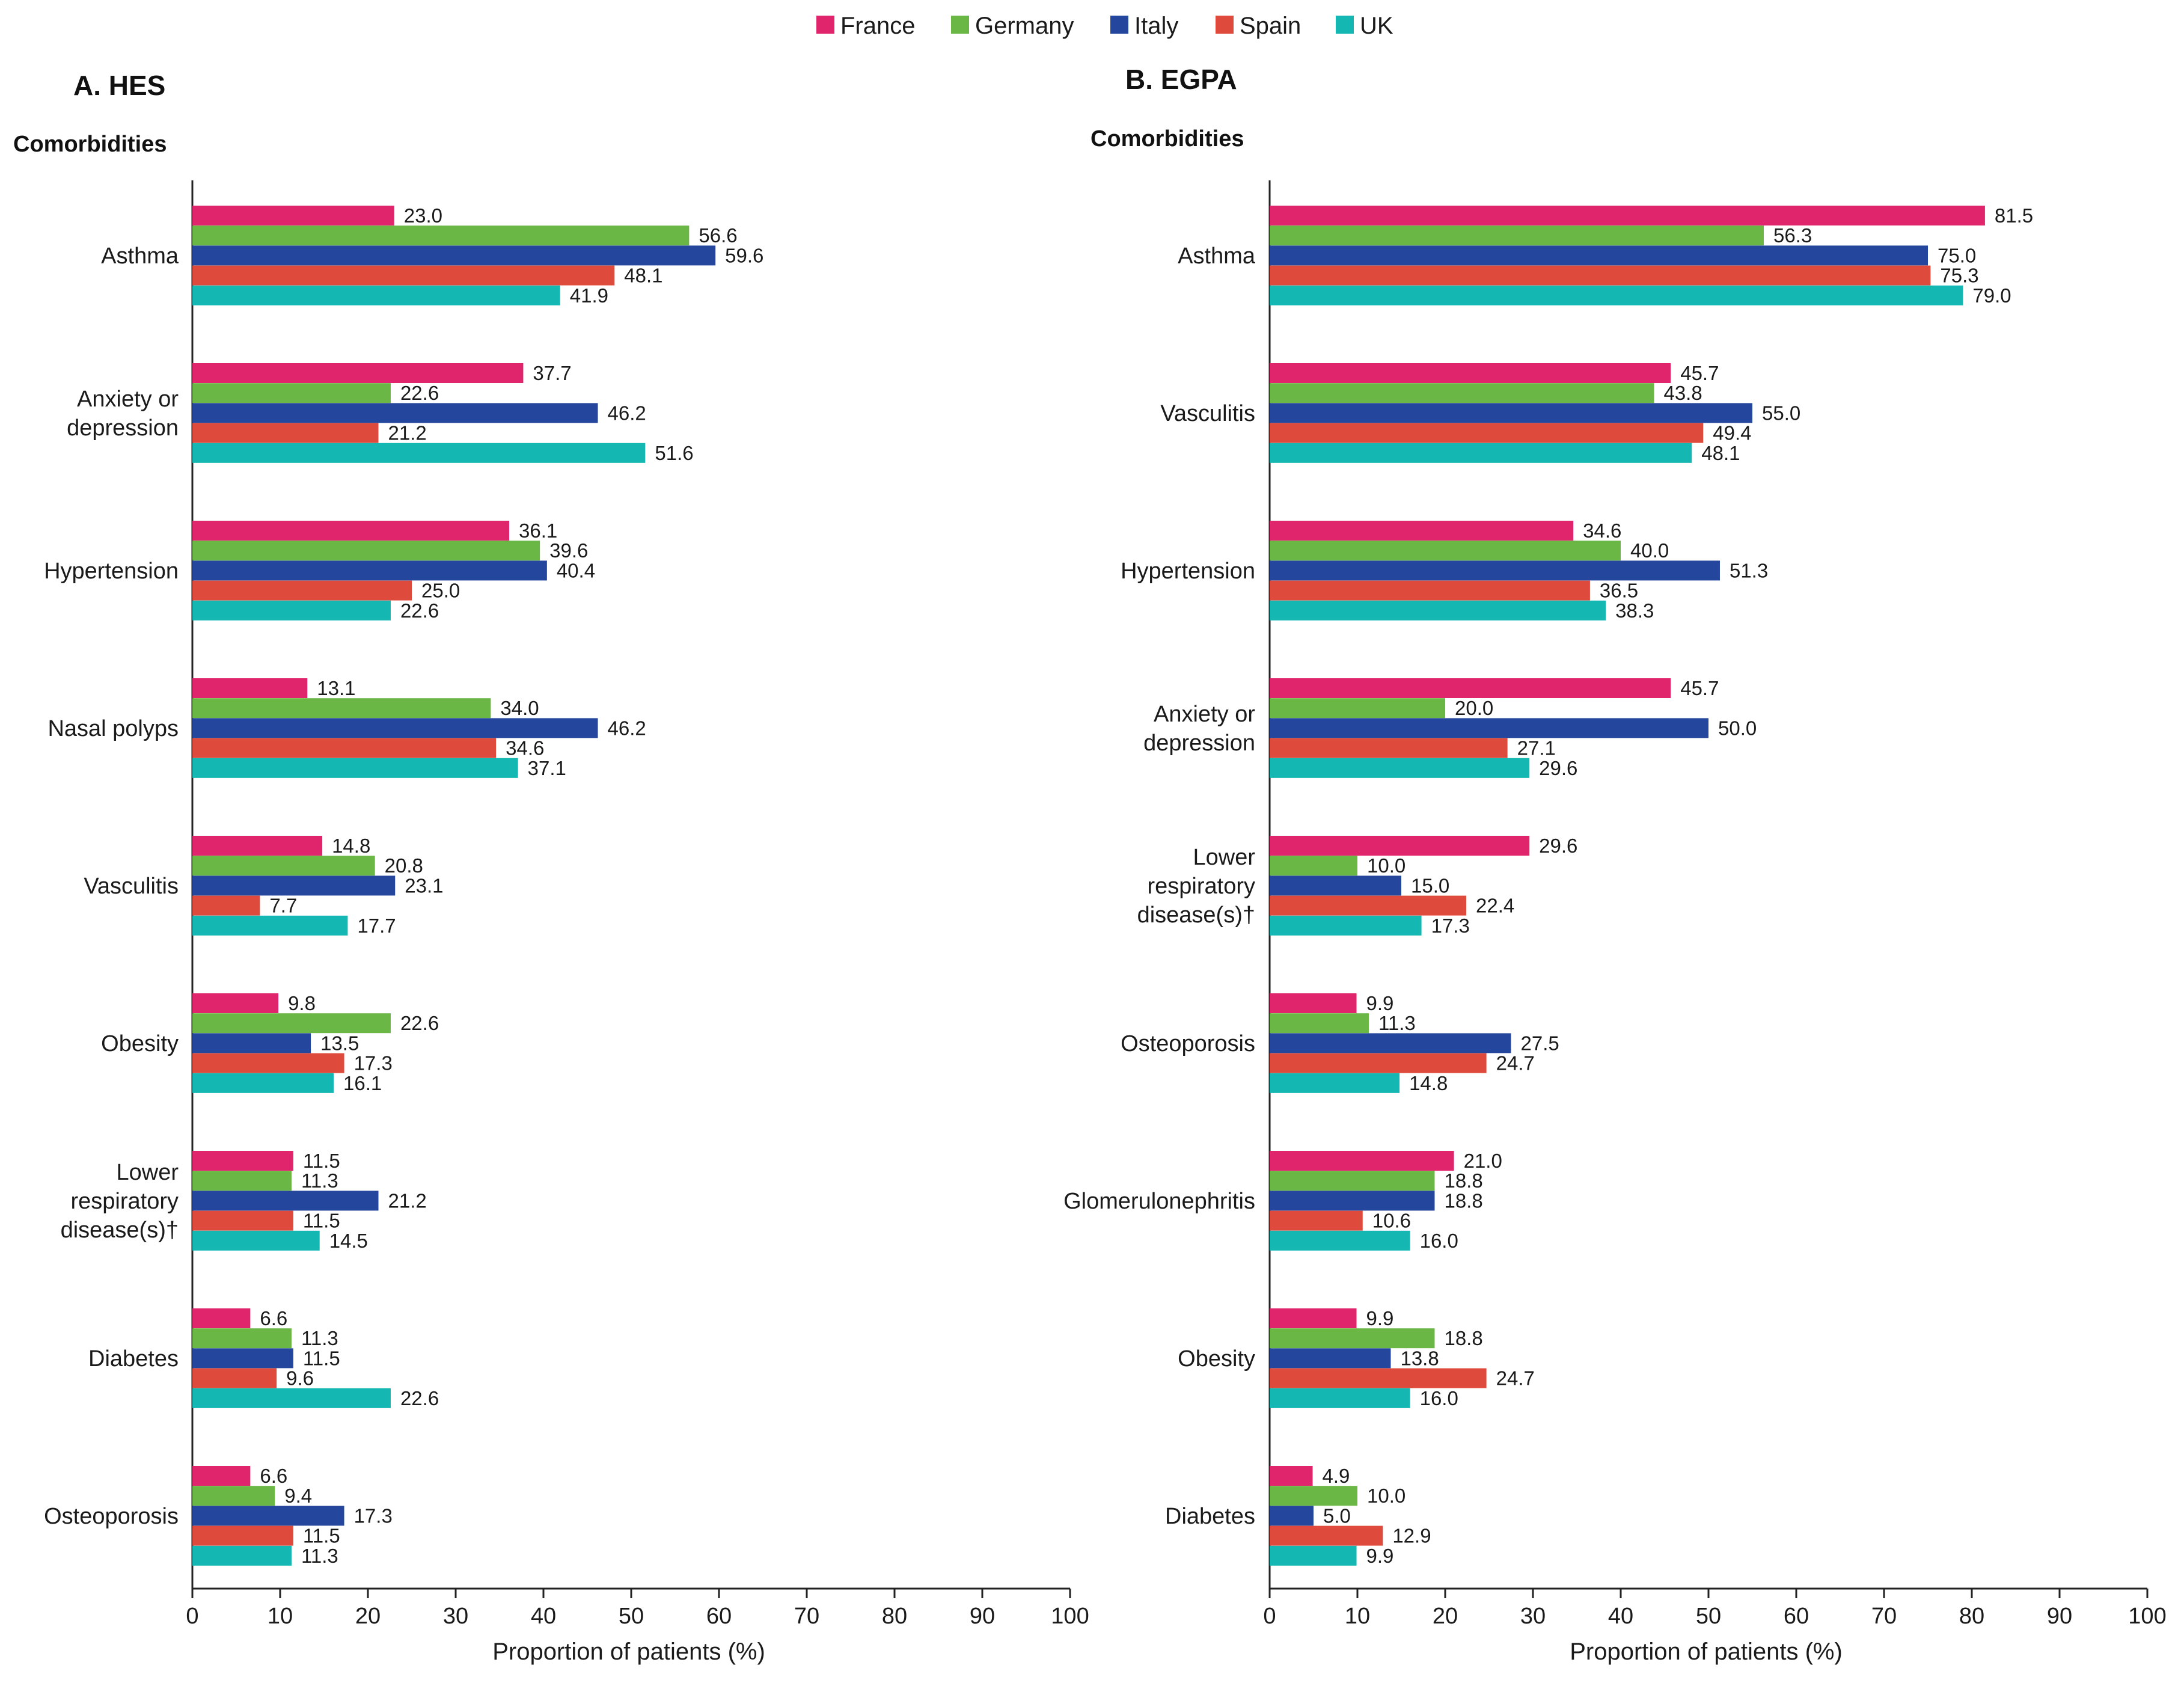 This screenshot has height=1686, width=2184. What do you see at coordinates (1536, 748) in the screenshot?
I see `data-label-spain: 27.1` at bounding box center [1536, 748].